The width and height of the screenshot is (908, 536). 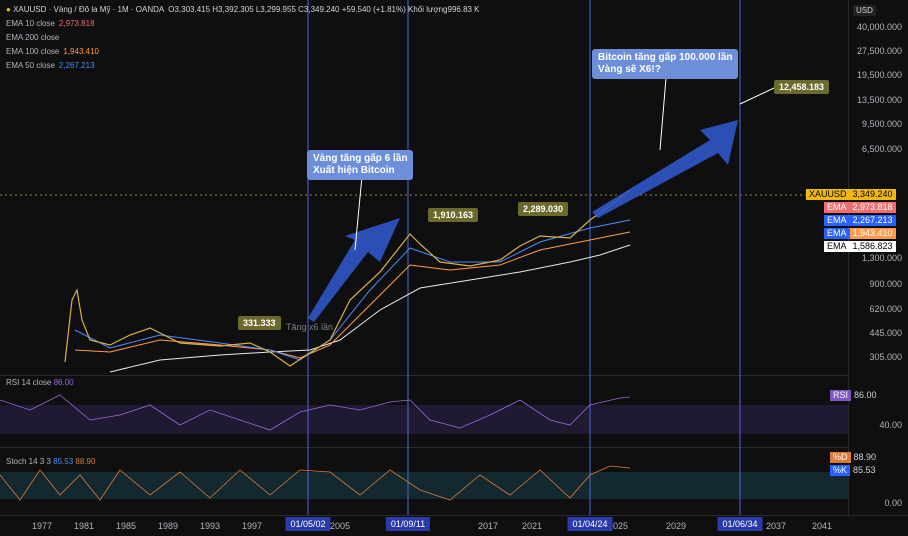 I want to click on indicator-name: EMA 200 close, so click(x=33, y=37).